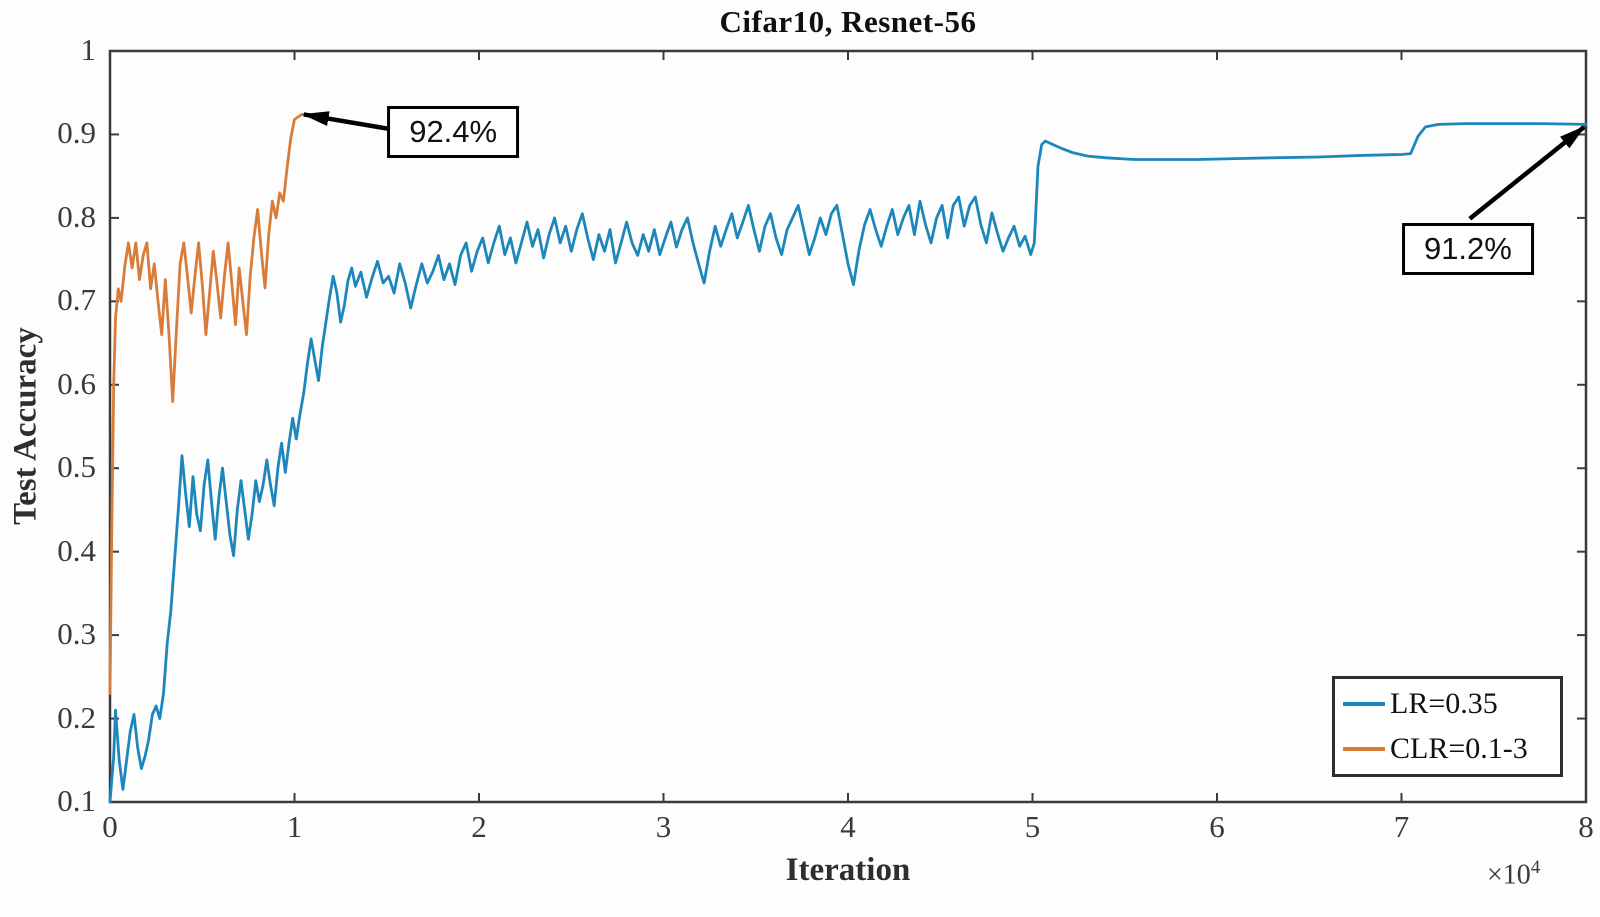 Image resolution: width=1600 pixels, height=917 pixels. I want to click on chart-title: Cifar10, Resnet-56, so click(848, 21).